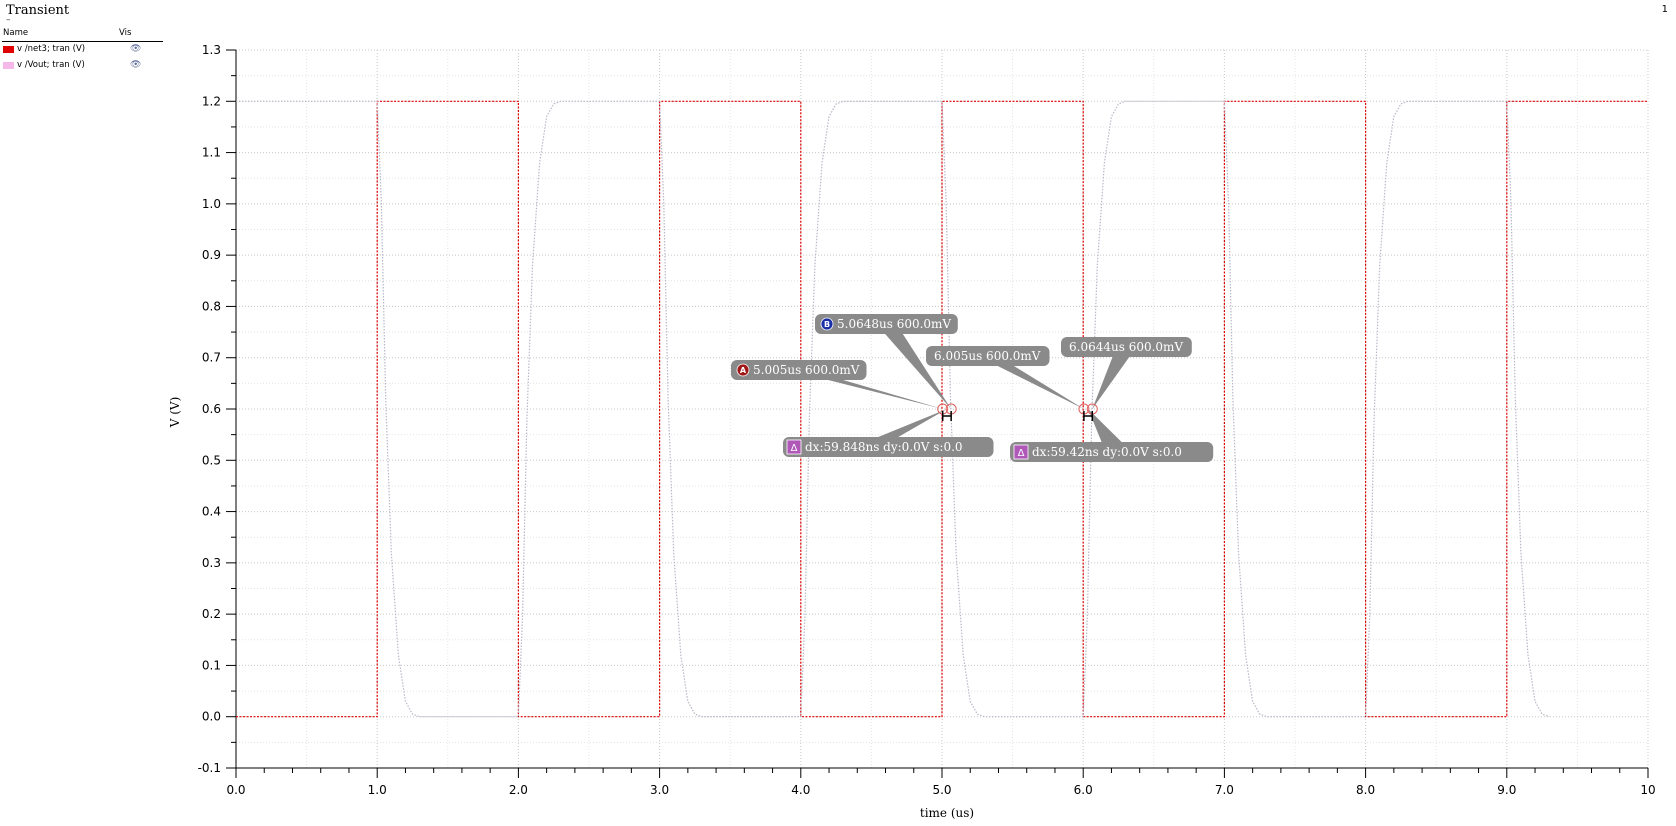 The width and height of the screenshot is (1676, 826). Describe the element at coordinates (51, 65) in the screenshot. I see `legend-item-label: v /Vout; tran (V)` at that location.